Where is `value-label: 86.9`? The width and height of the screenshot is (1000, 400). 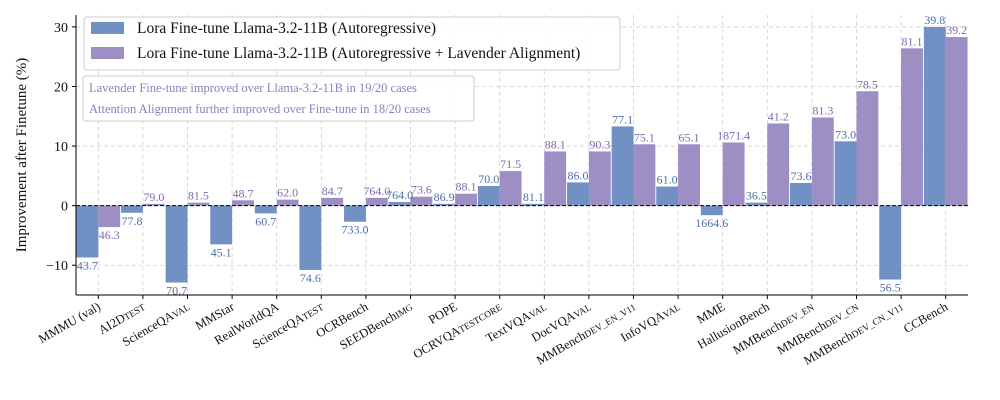 value-label: 86.9 is located at coordinates (444, 197).